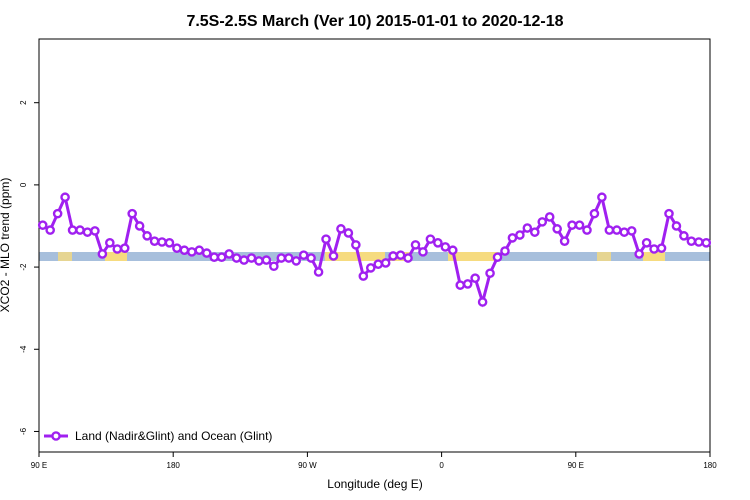 The width and height of the screenshot is (750, 500). What do you see at coordinates (23, 267) in the screenshot?
I see `y-tick-label: -2` at bounding box center [23, 267].